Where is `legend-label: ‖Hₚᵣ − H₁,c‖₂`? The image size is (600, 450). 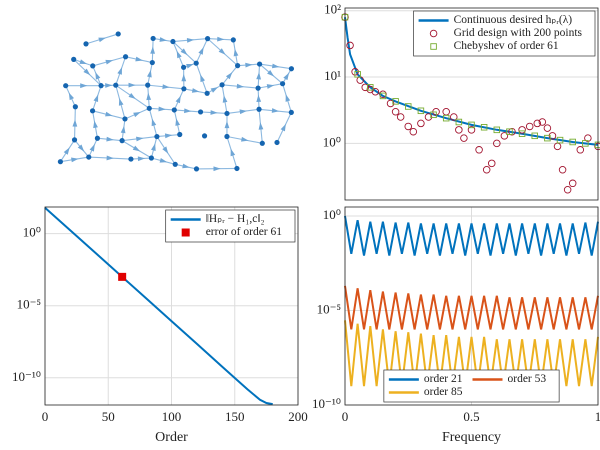
legend-label: ‖Hₚᵣ − H₁,c‖₂ is located at coordinates (235, 219).